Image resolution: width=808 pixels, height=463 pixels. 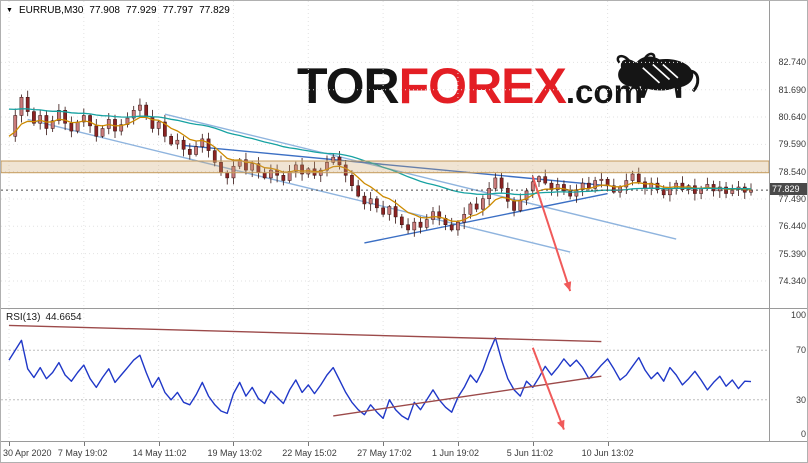 I want to click on current-price-badge: 77.829, so click(x=788, y=189).